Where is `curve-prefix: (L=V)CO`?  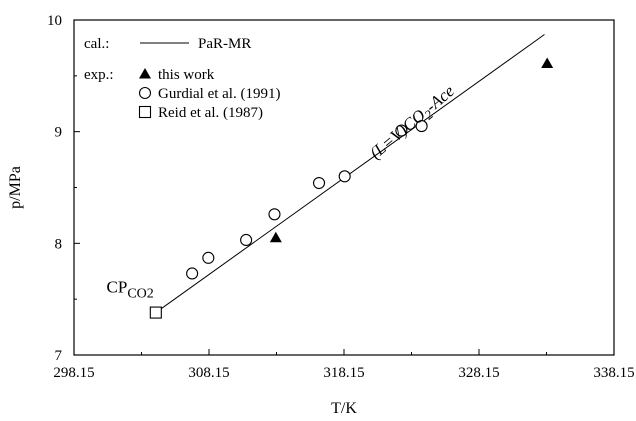 curve-prefix: (L=V)CO is located at coordinates (397, 134).